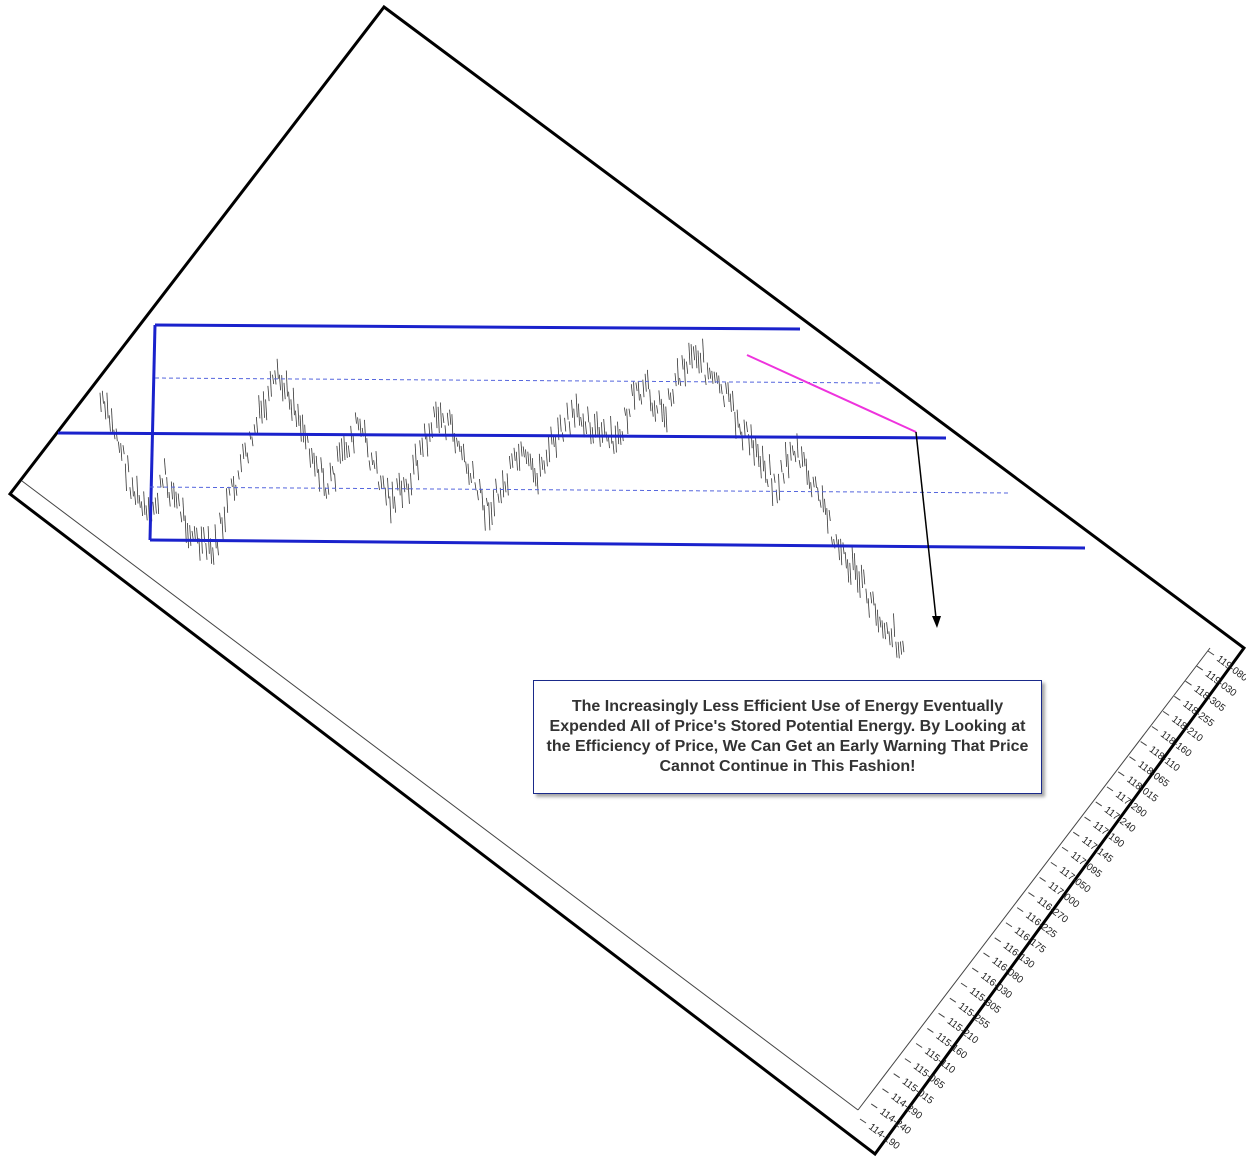  I want to click on channel-top-line, so click(477, 327).